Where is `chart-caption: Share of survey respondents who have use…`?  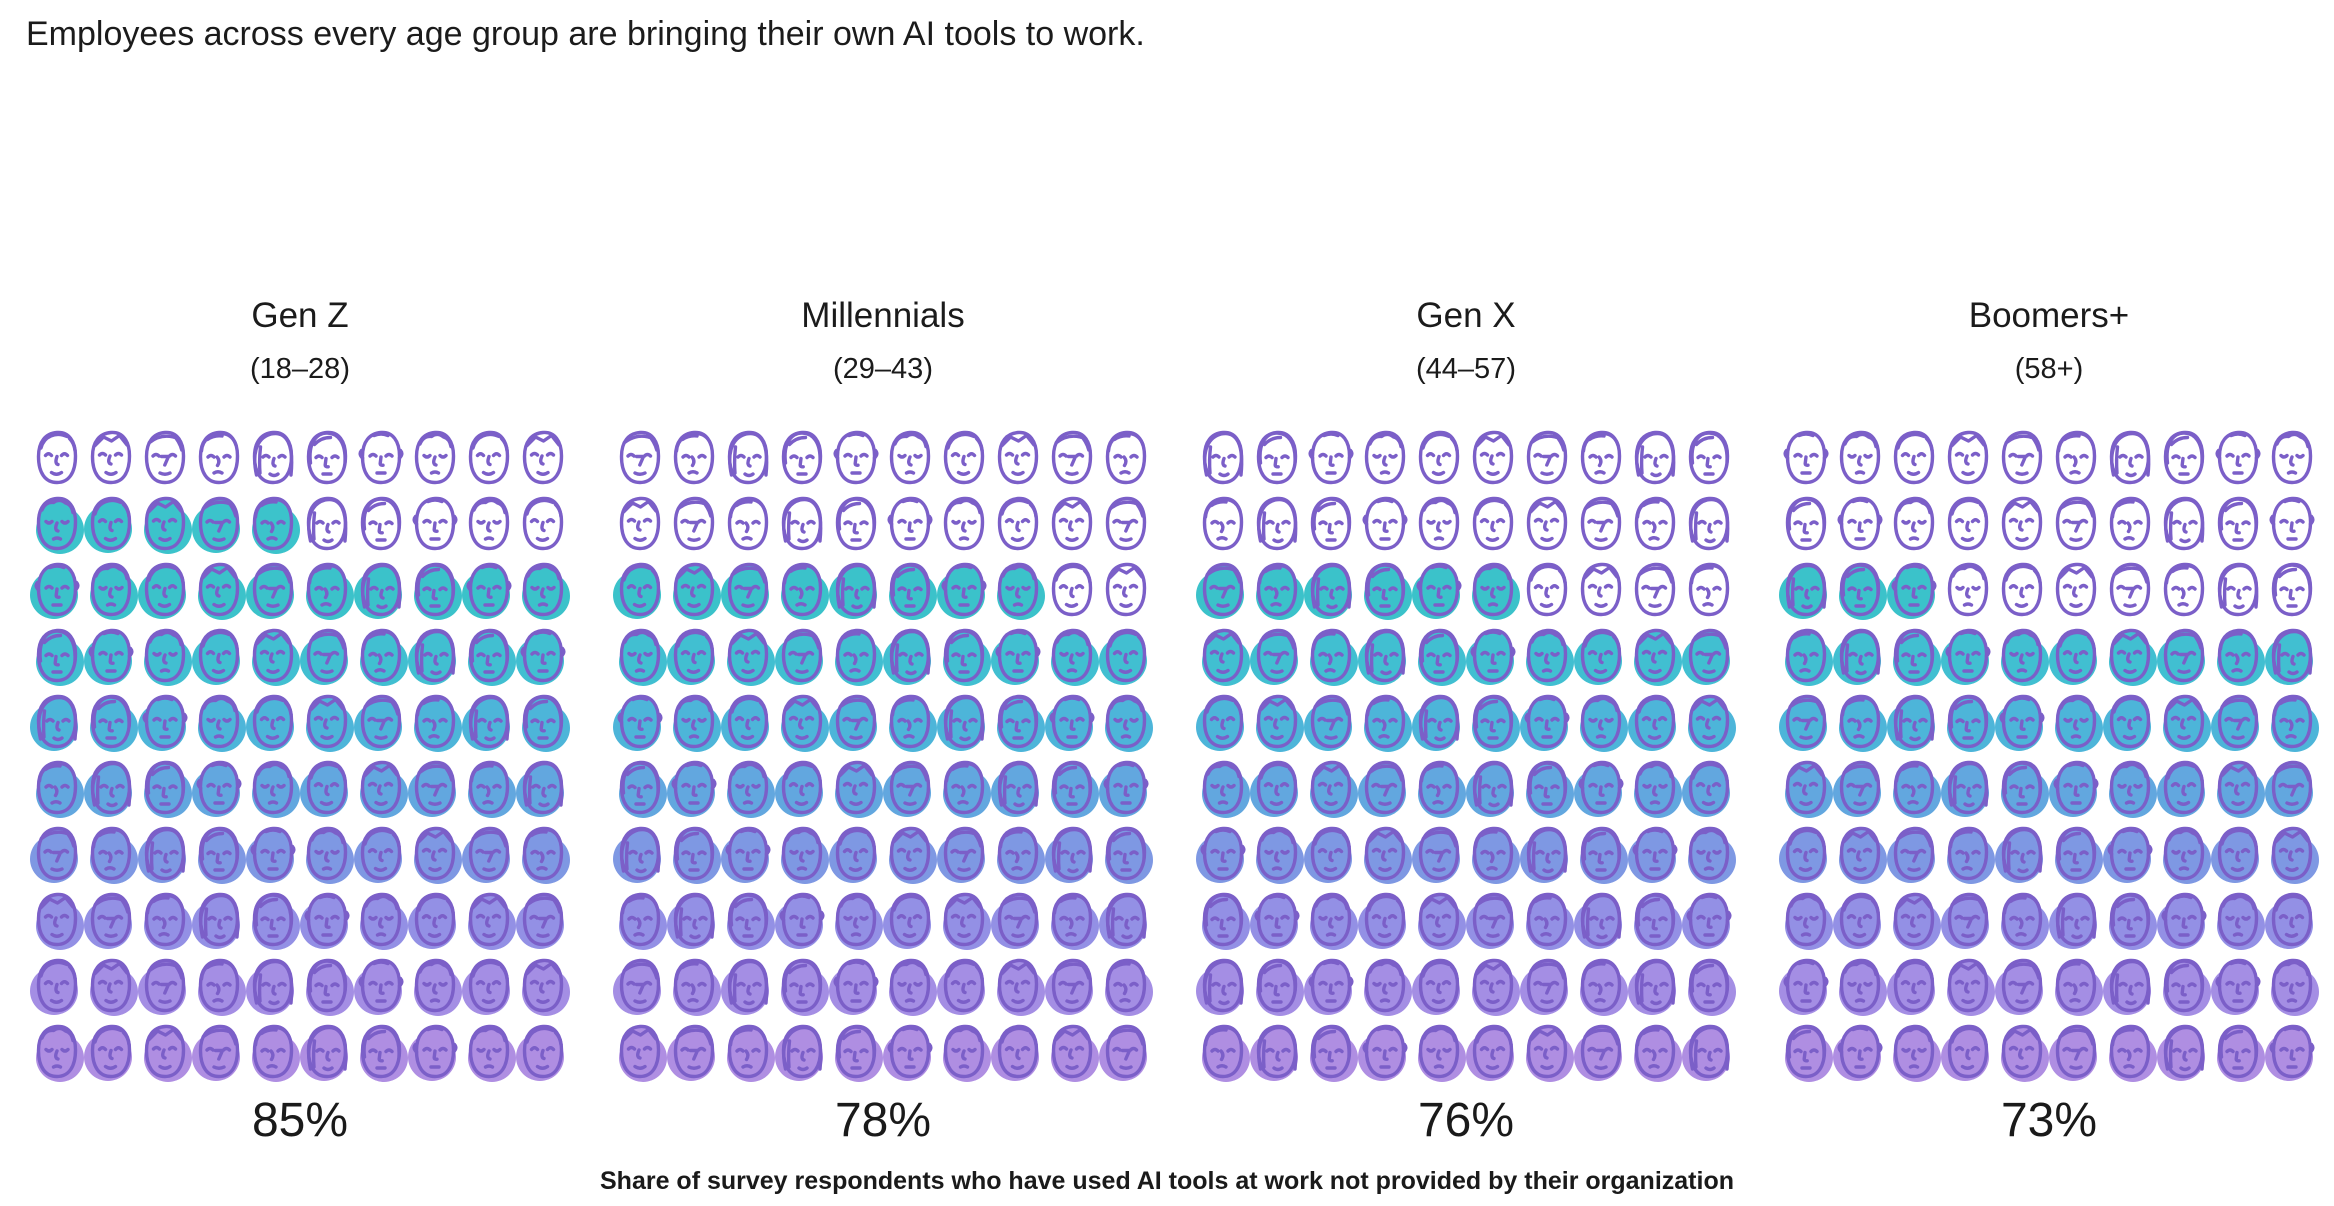 chart-caption: Share of survey respondents who have use… is located at coordinates (1167, 1181).